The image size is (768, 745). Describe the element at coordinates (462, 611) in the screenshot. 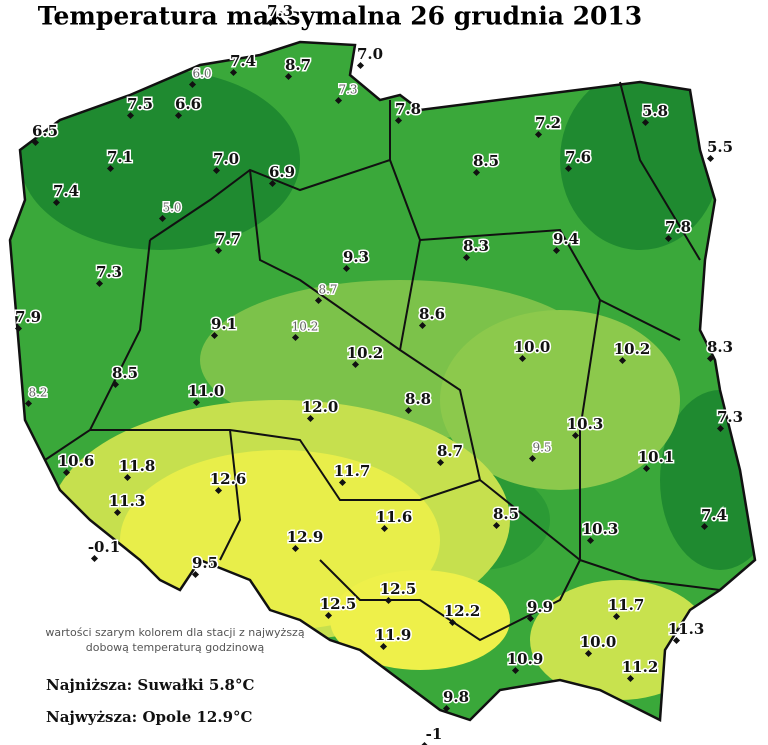

I see `station-value: 12.2` at that location.